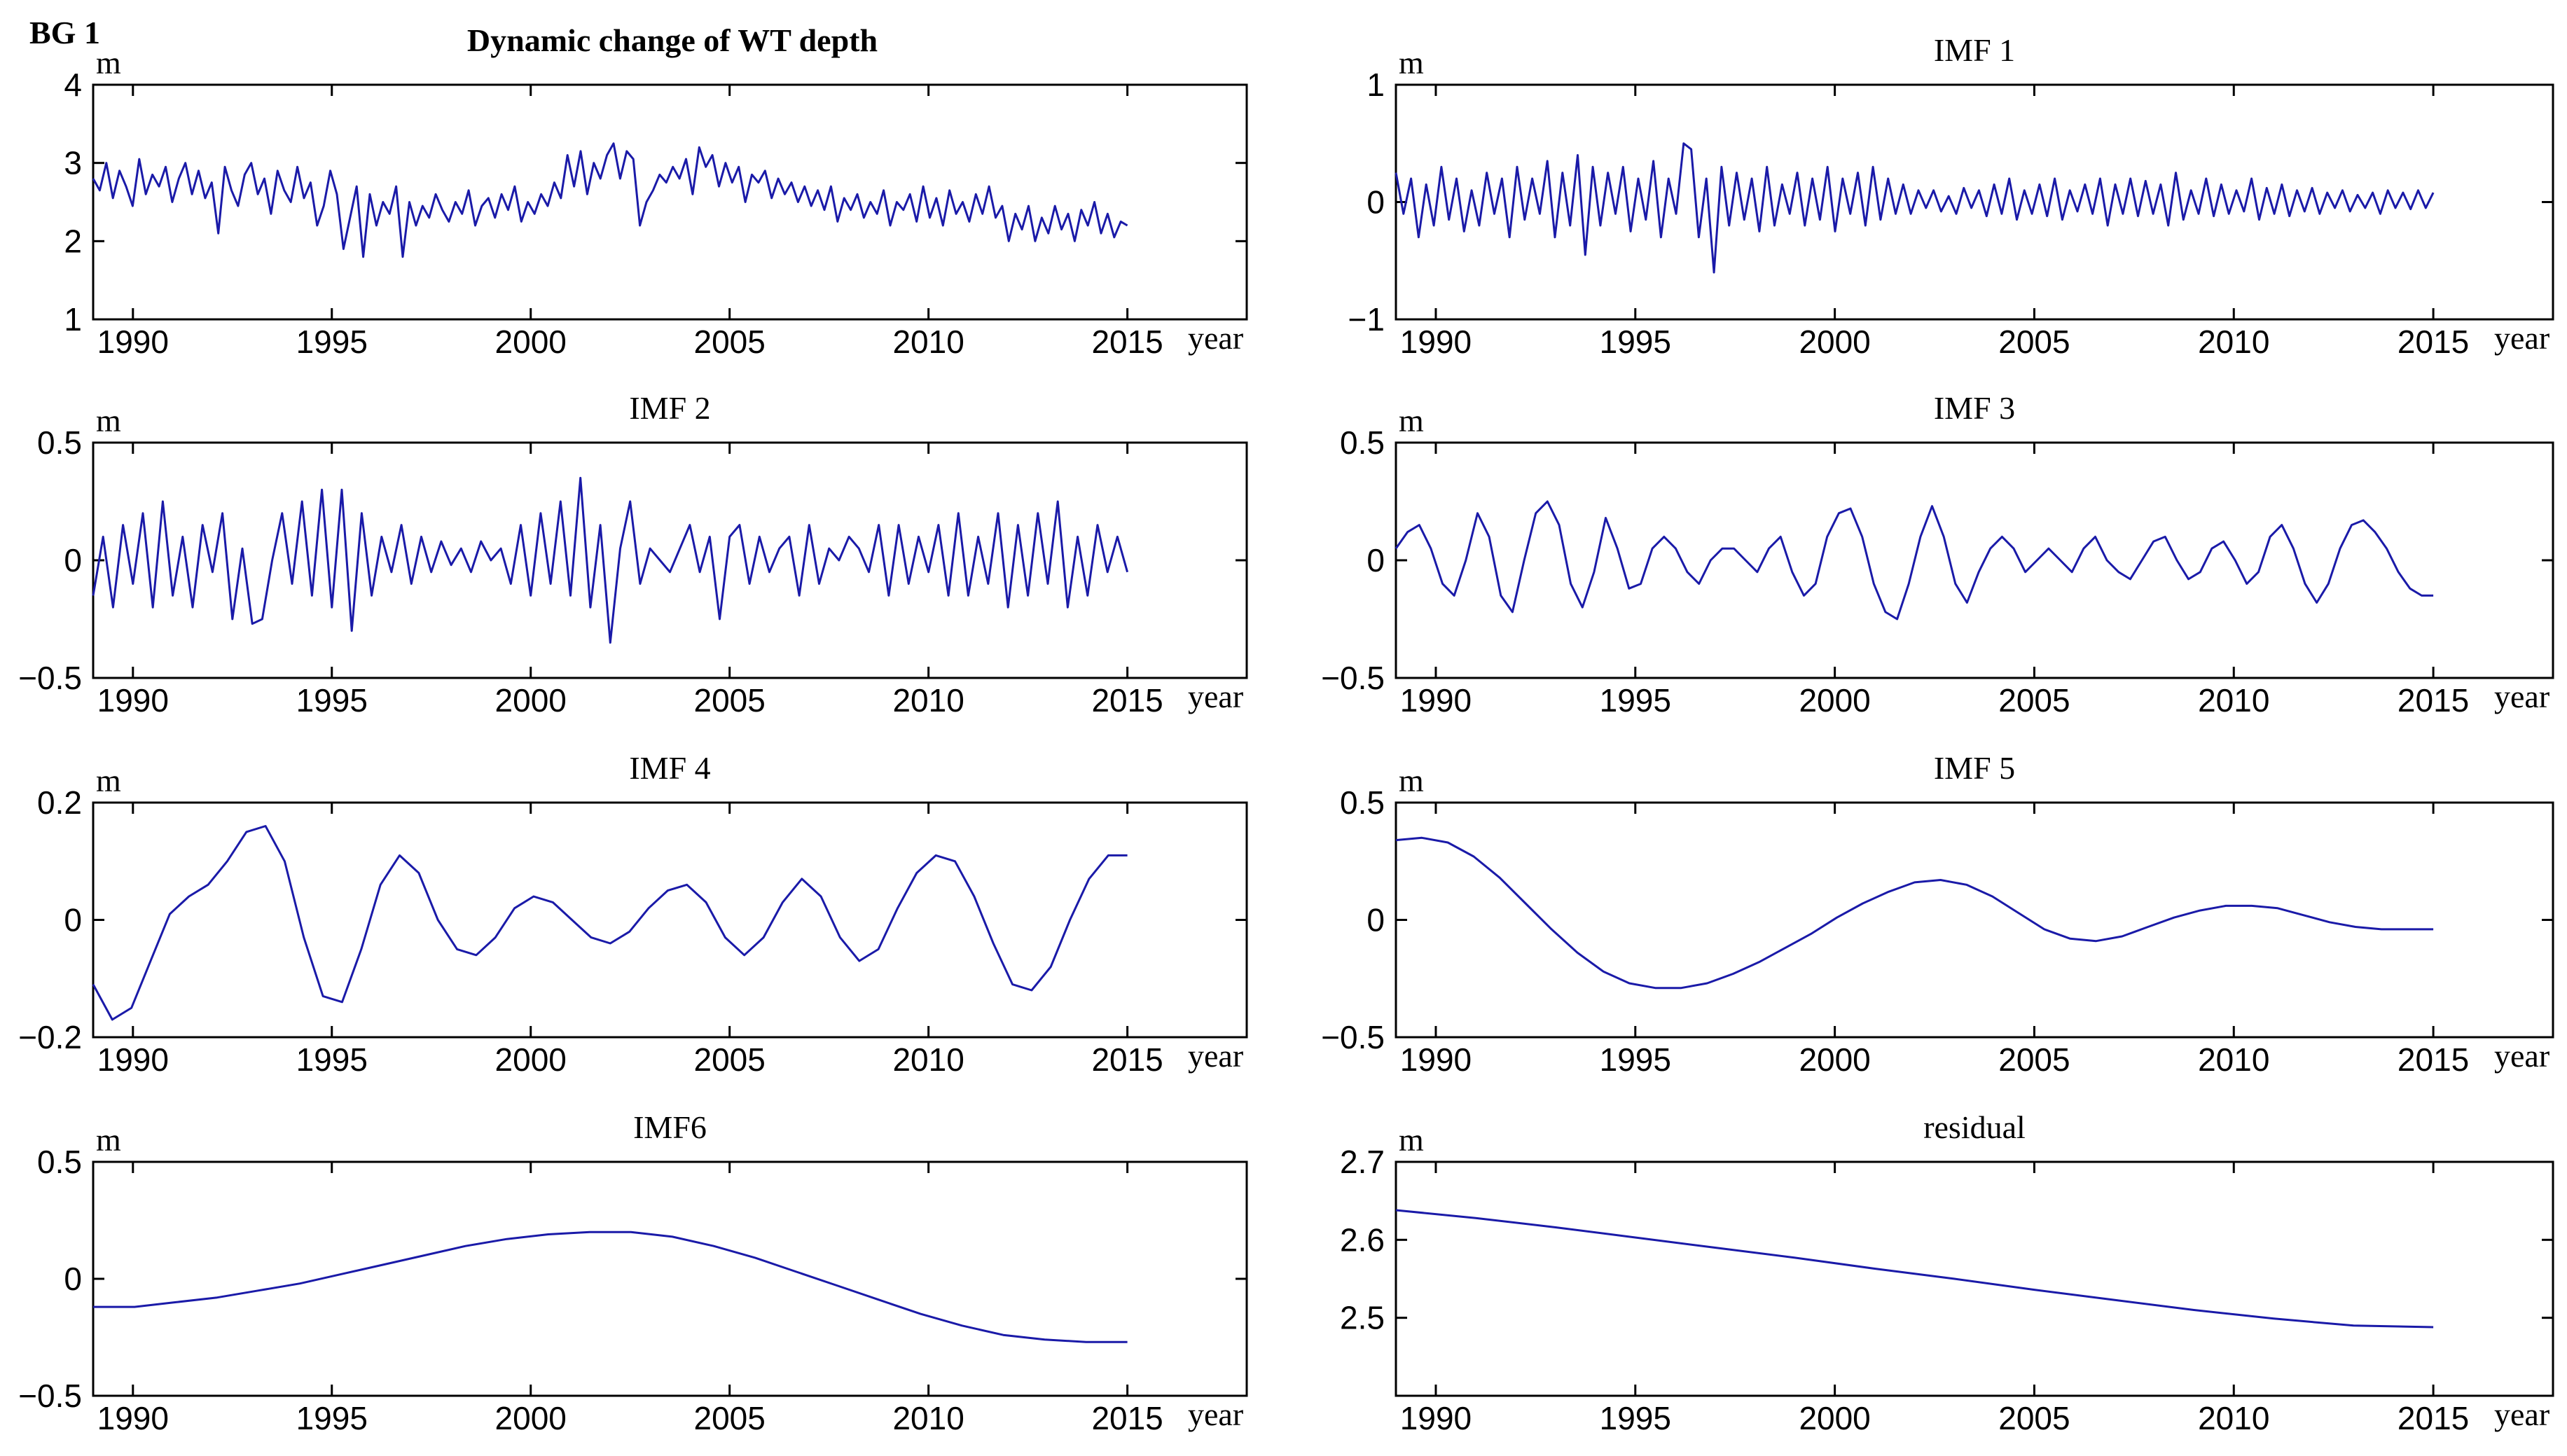 The image size is (2567, 1456). Describe the element at coordinates (1834, 700) in the screenshot. I see `imf3-xtick-label: 2000` at that location.